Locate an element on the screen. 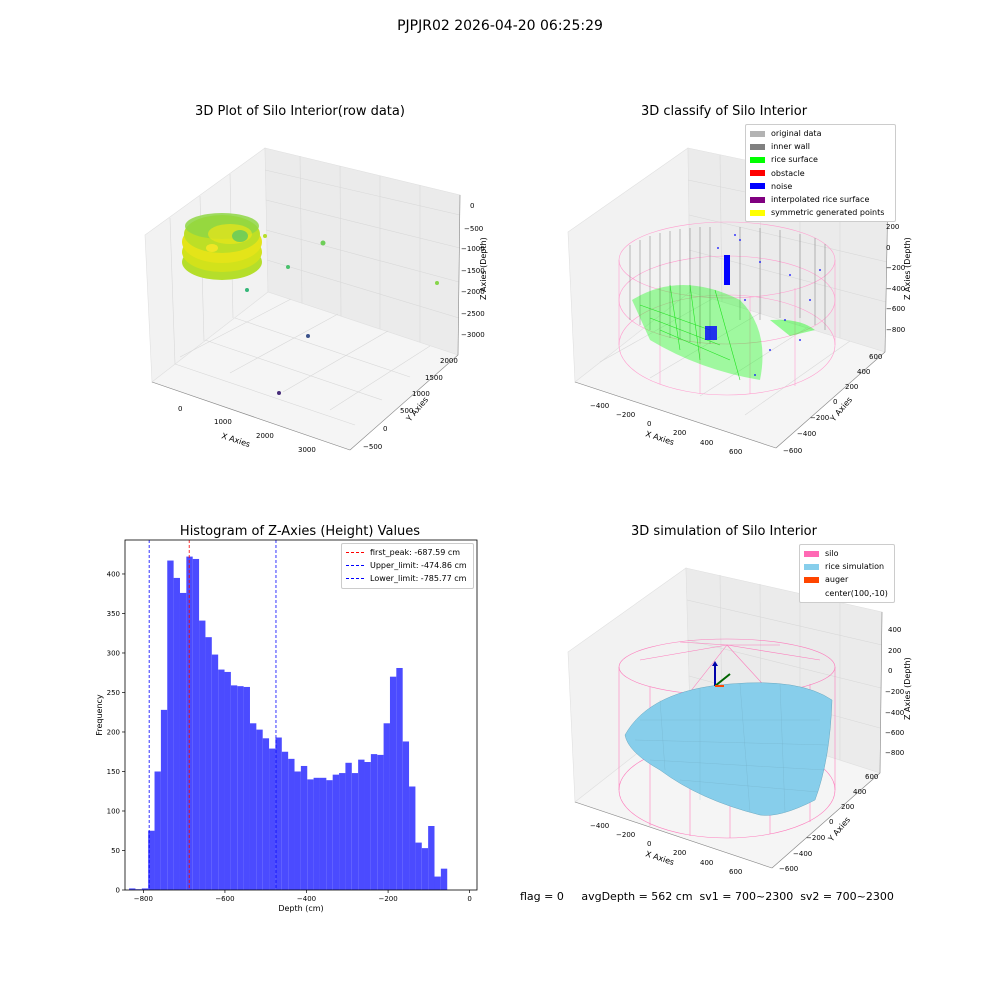  classify-plot-title: 3D classify of Silo Interior is located at coordinates (724, 111).